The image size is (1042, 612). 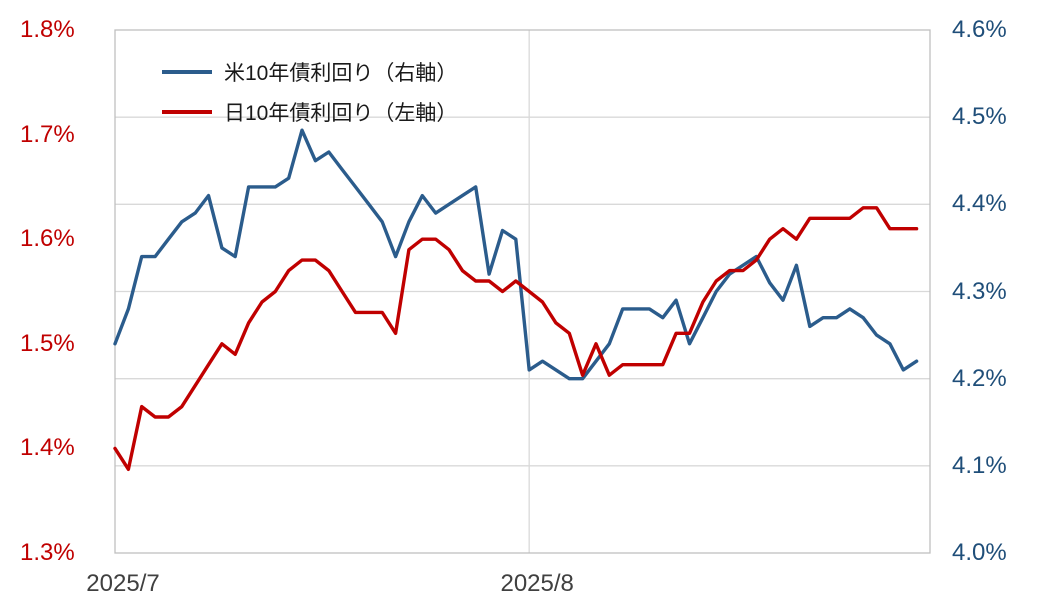 I want to click on right-axis-tick-label: 4.2%, so click(x=979, y=378).